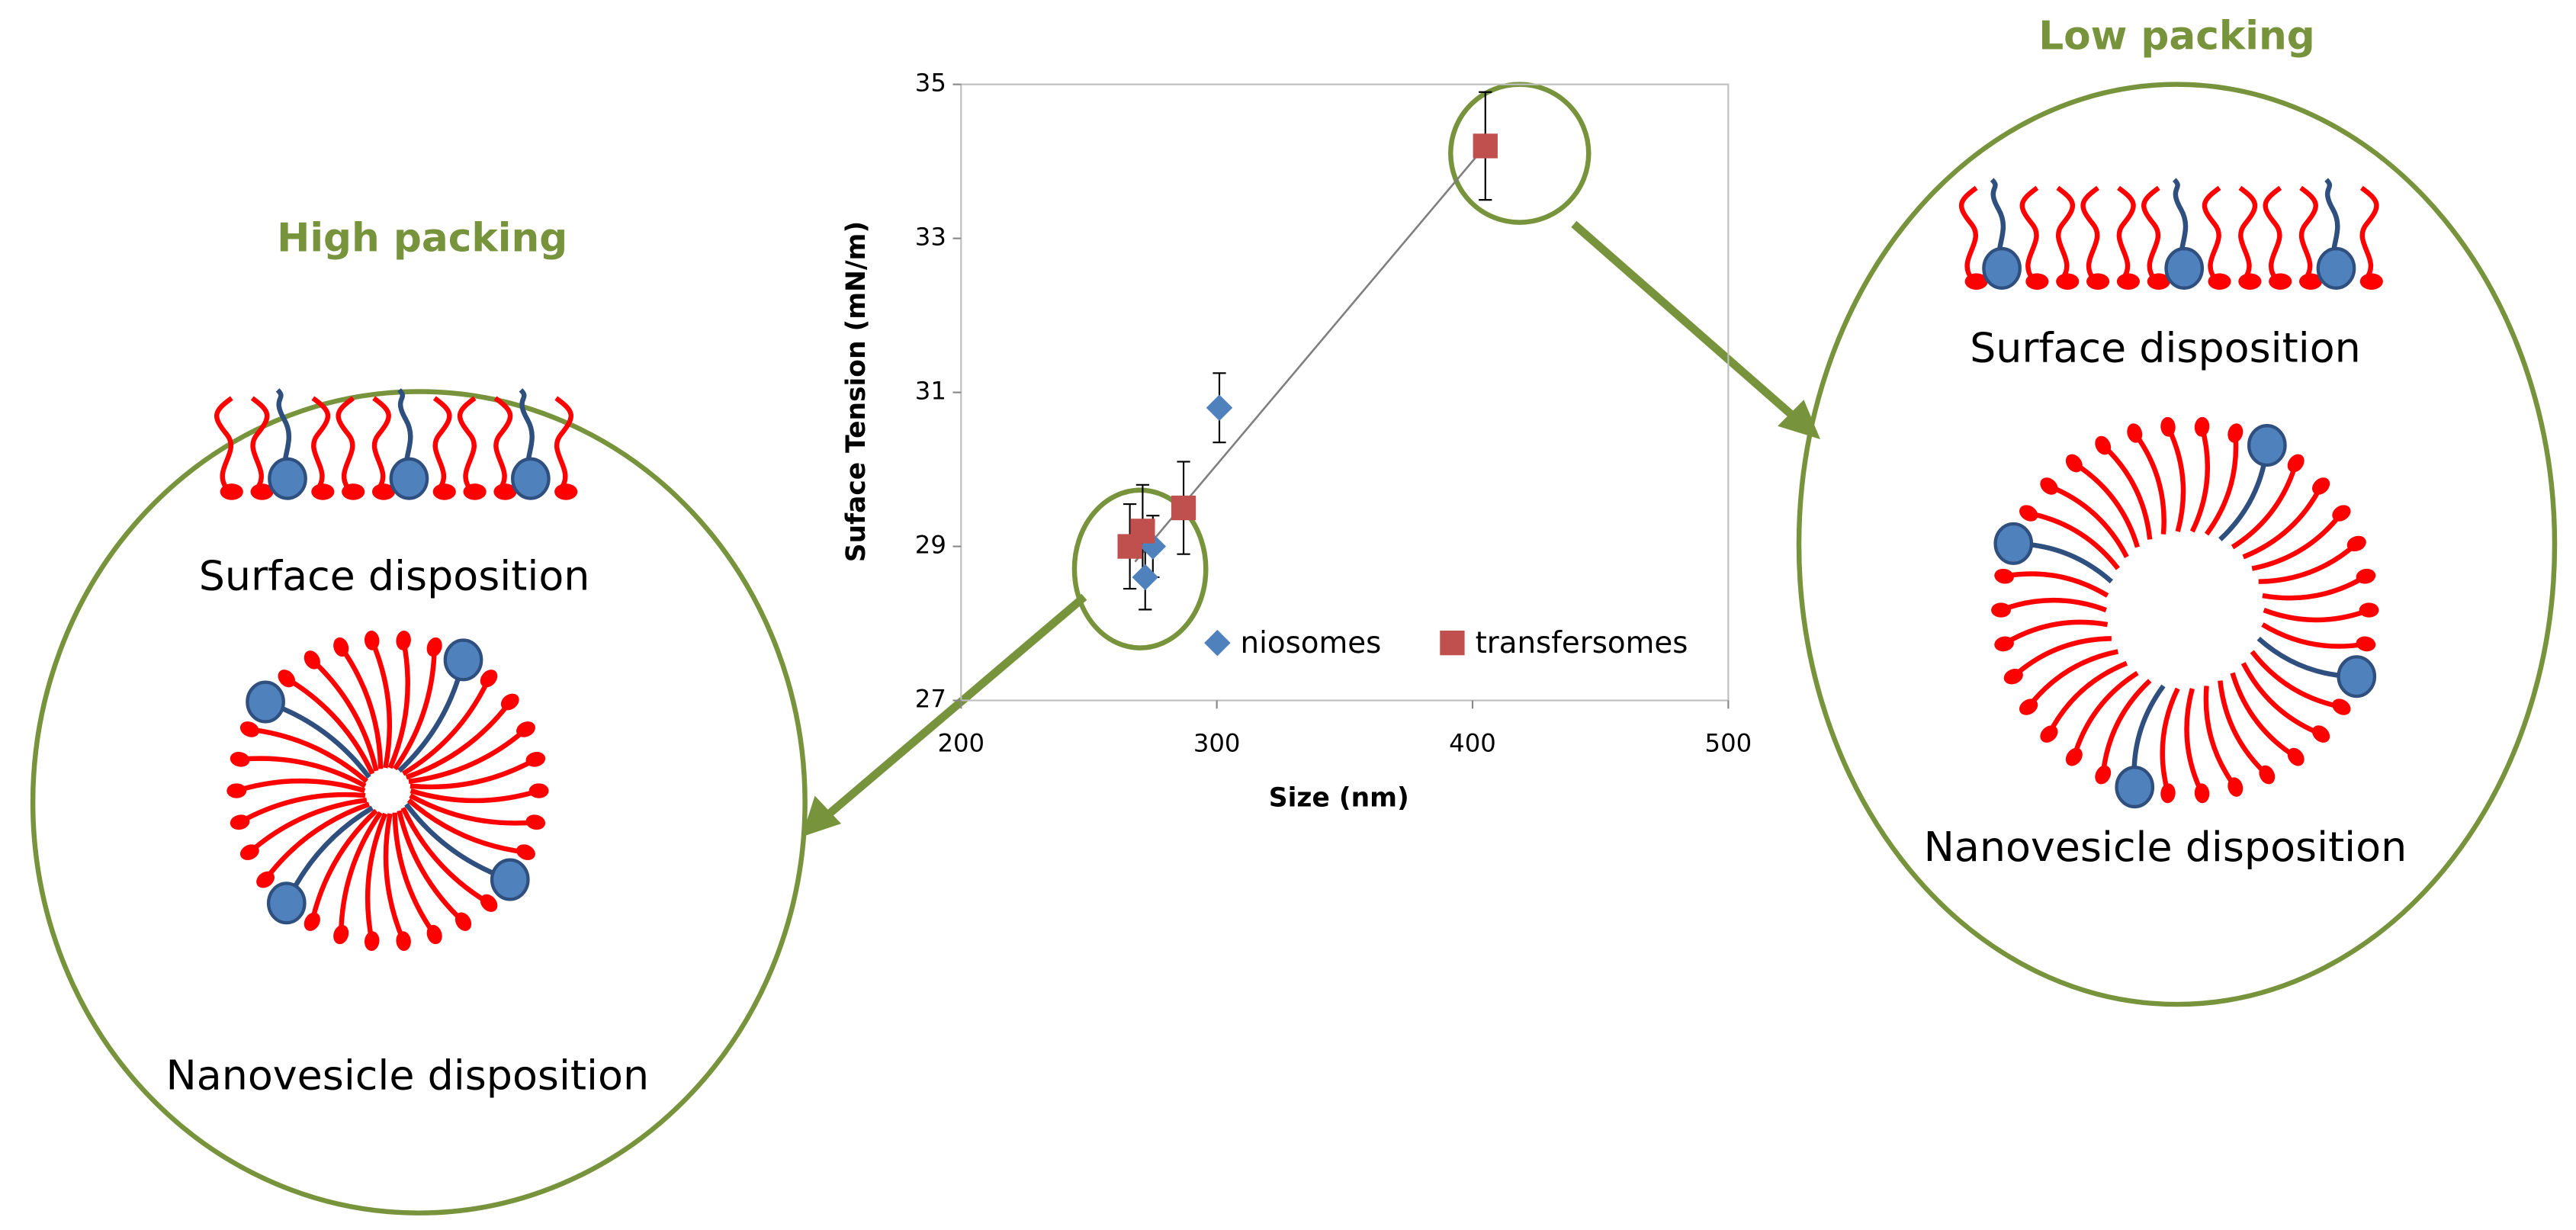  Describe the element at coordinates (1472, 743) in the screenshot. I see `x-tick-label: 400` at that location.